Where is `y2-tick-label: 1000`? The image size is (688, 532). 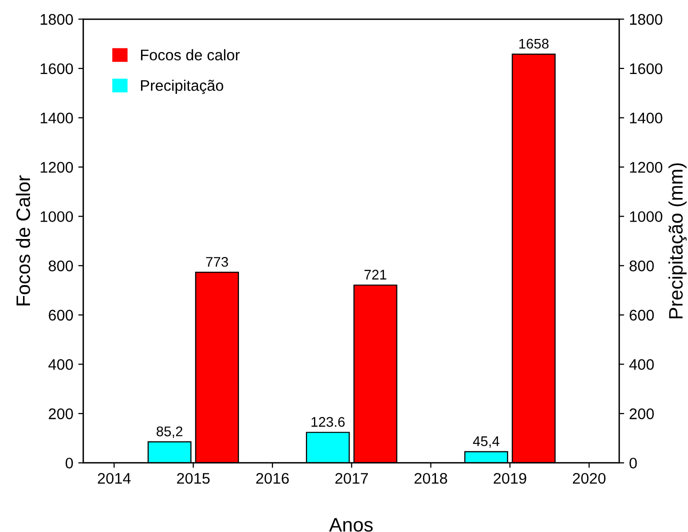 y2-tick-label: 1000 is located at coordinates (646, 216).